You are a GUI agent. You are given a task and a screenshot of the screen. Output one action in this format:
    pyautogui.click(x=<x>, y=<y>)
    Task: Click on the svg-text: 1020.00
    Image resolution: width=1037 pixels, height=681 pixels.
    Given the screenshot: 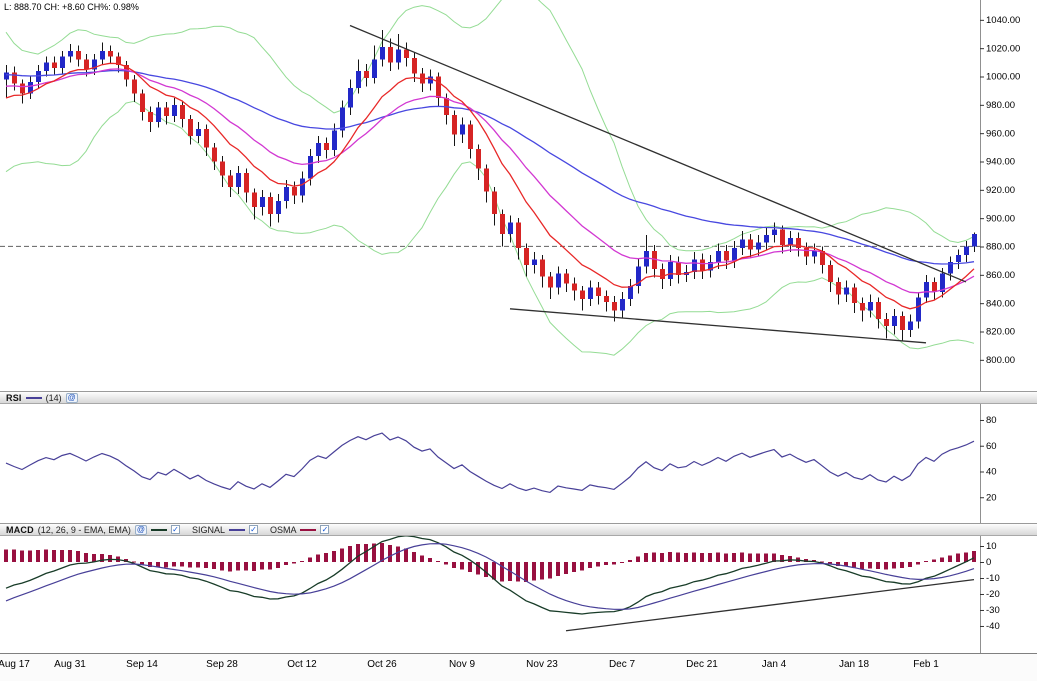 What is the action you would take?
    pyautogui.click(x=1003, y=48)
    